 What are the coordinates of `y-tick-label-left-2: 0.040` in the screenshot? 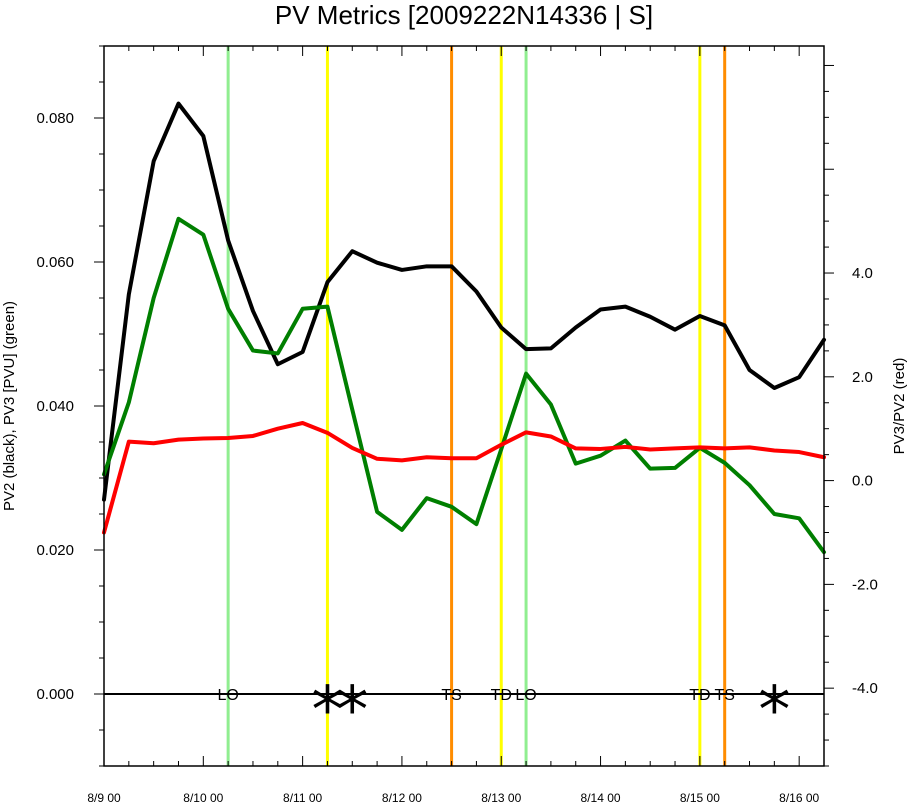 It's located at (55, 406).